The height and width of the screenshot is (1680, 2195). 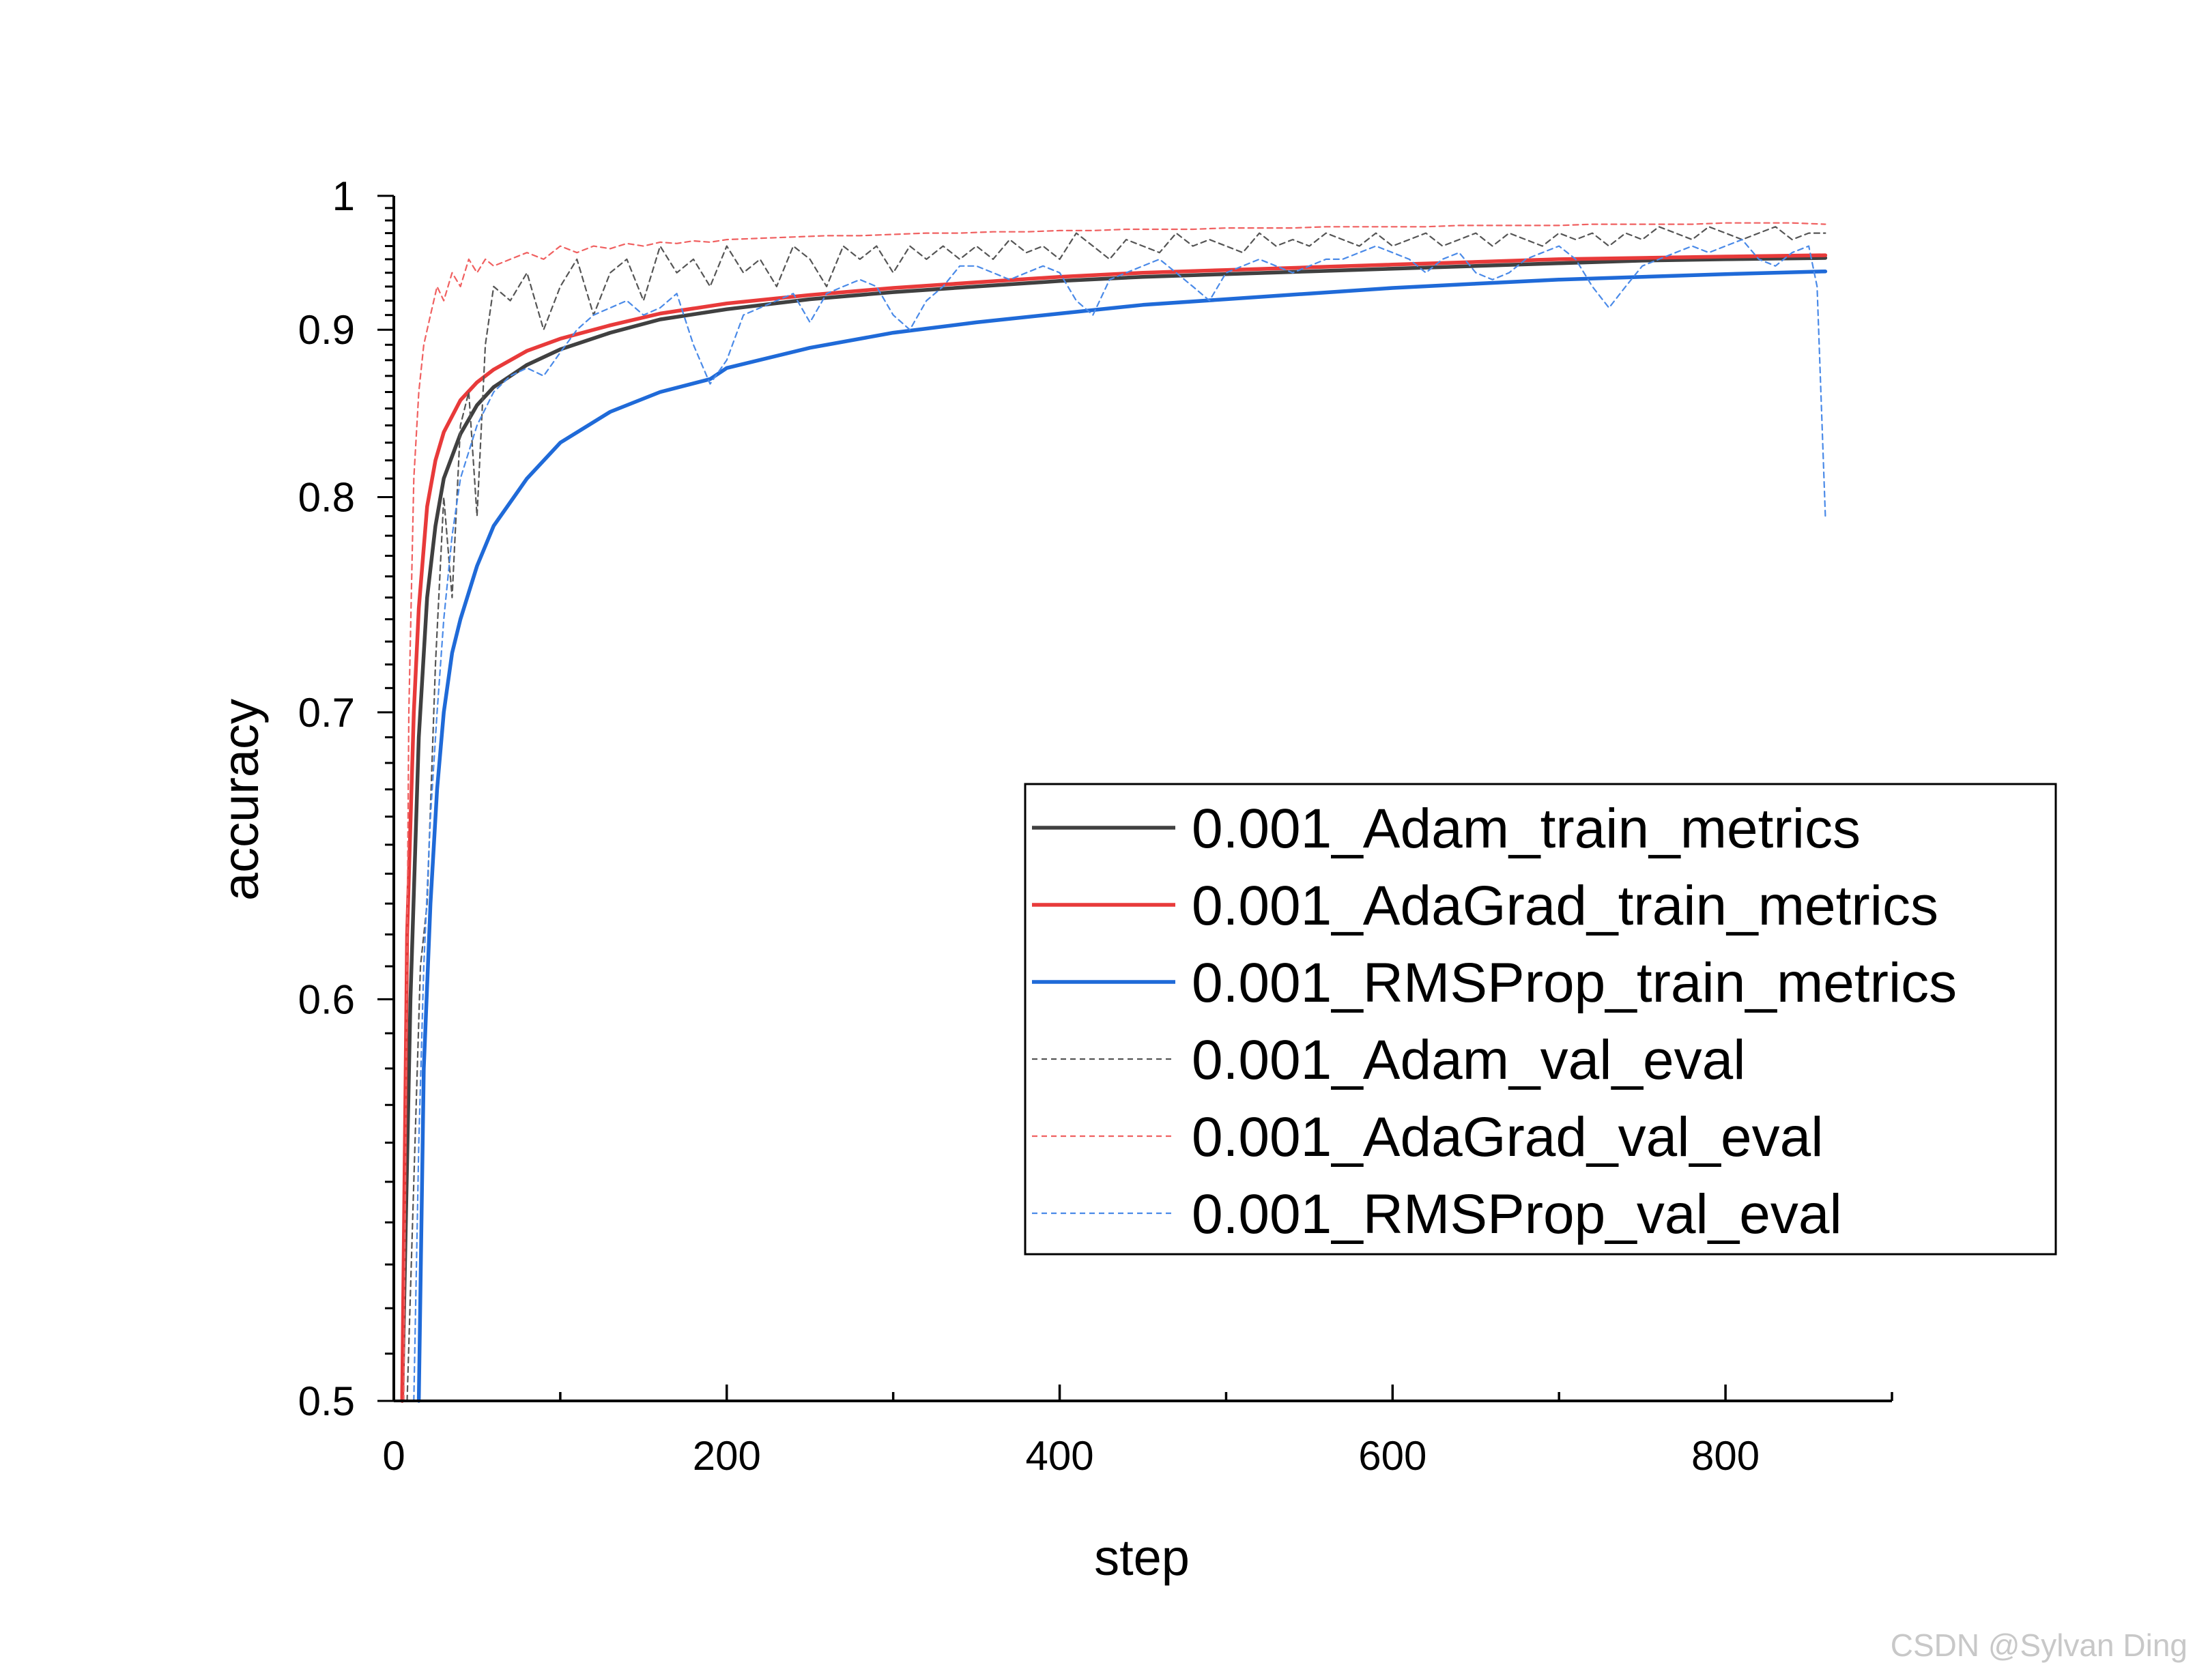 What do you see at coordinates (2039, 1645) in the screenshot?
I see `watermark: CSDN @Sylvan Ding` at bounding box center [2039, 1645].